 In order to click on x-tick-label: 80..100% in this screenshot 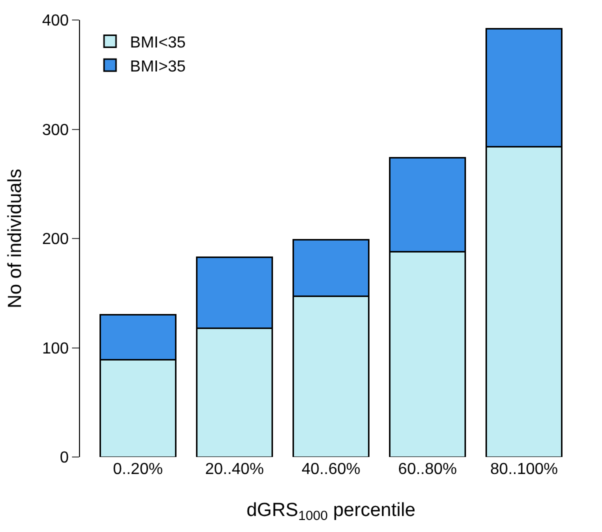, I will do `click(524, 469)`.